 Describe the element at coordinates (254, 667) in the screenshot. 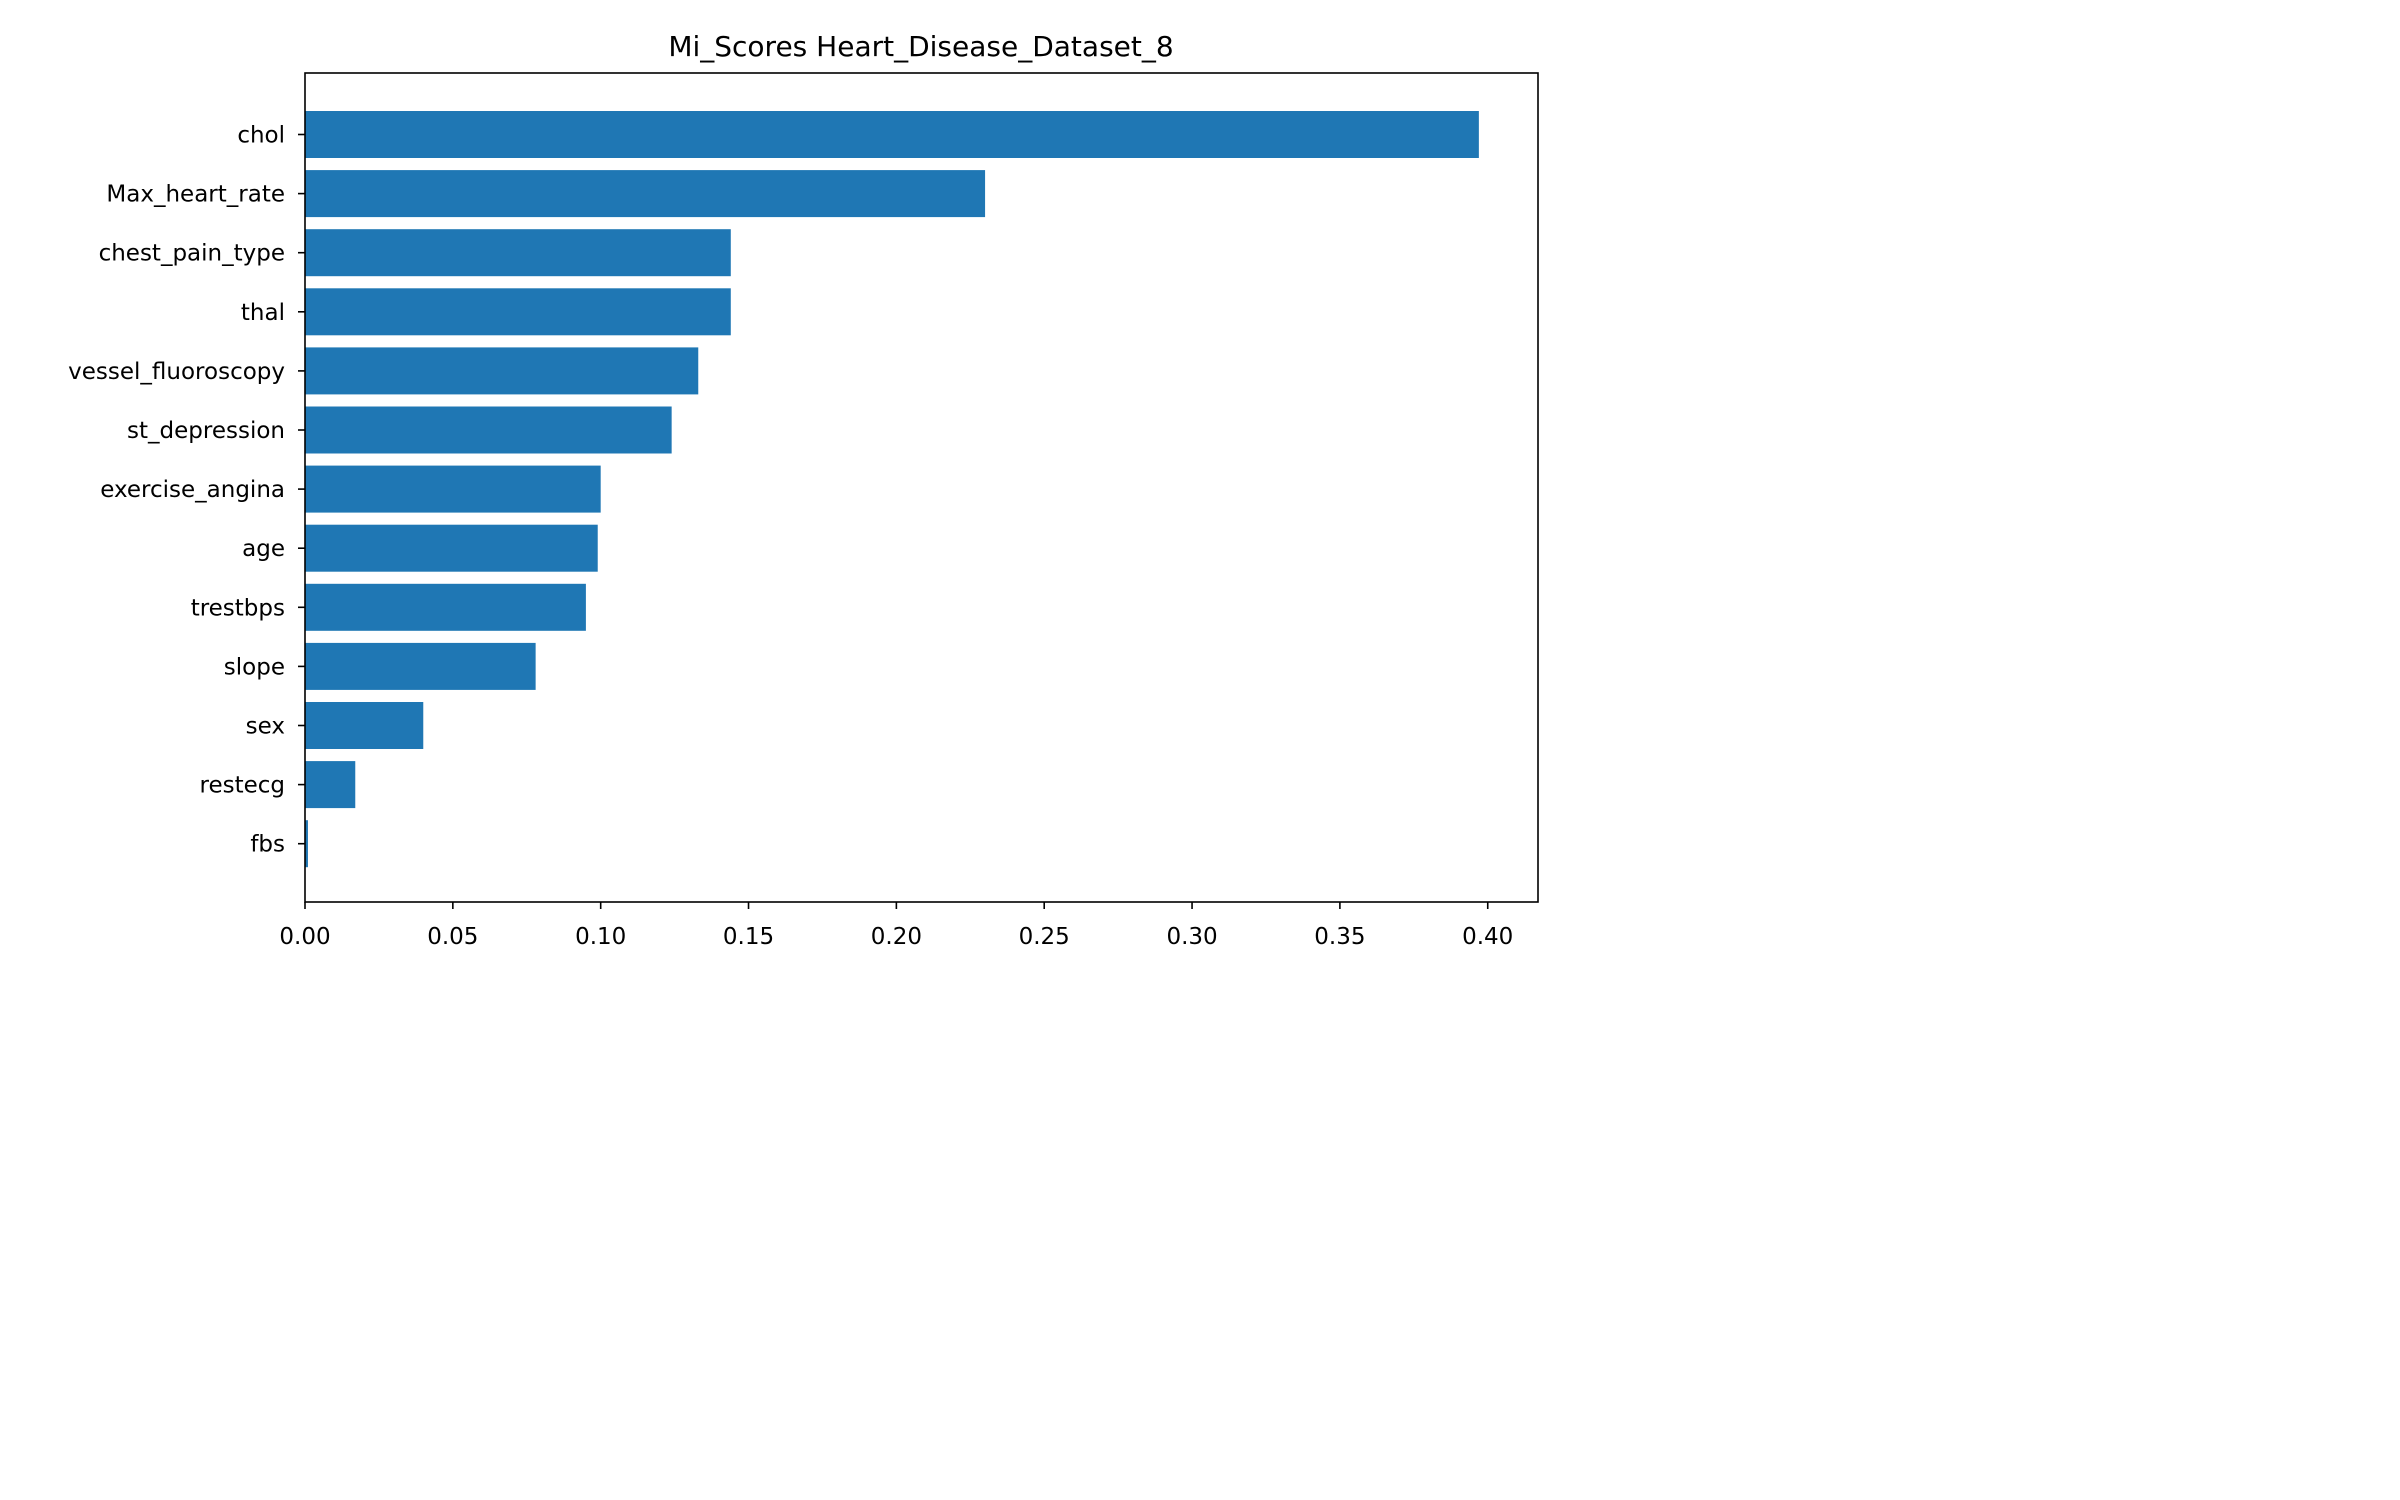

I see `y-tick-label-slope: slope` at that location.